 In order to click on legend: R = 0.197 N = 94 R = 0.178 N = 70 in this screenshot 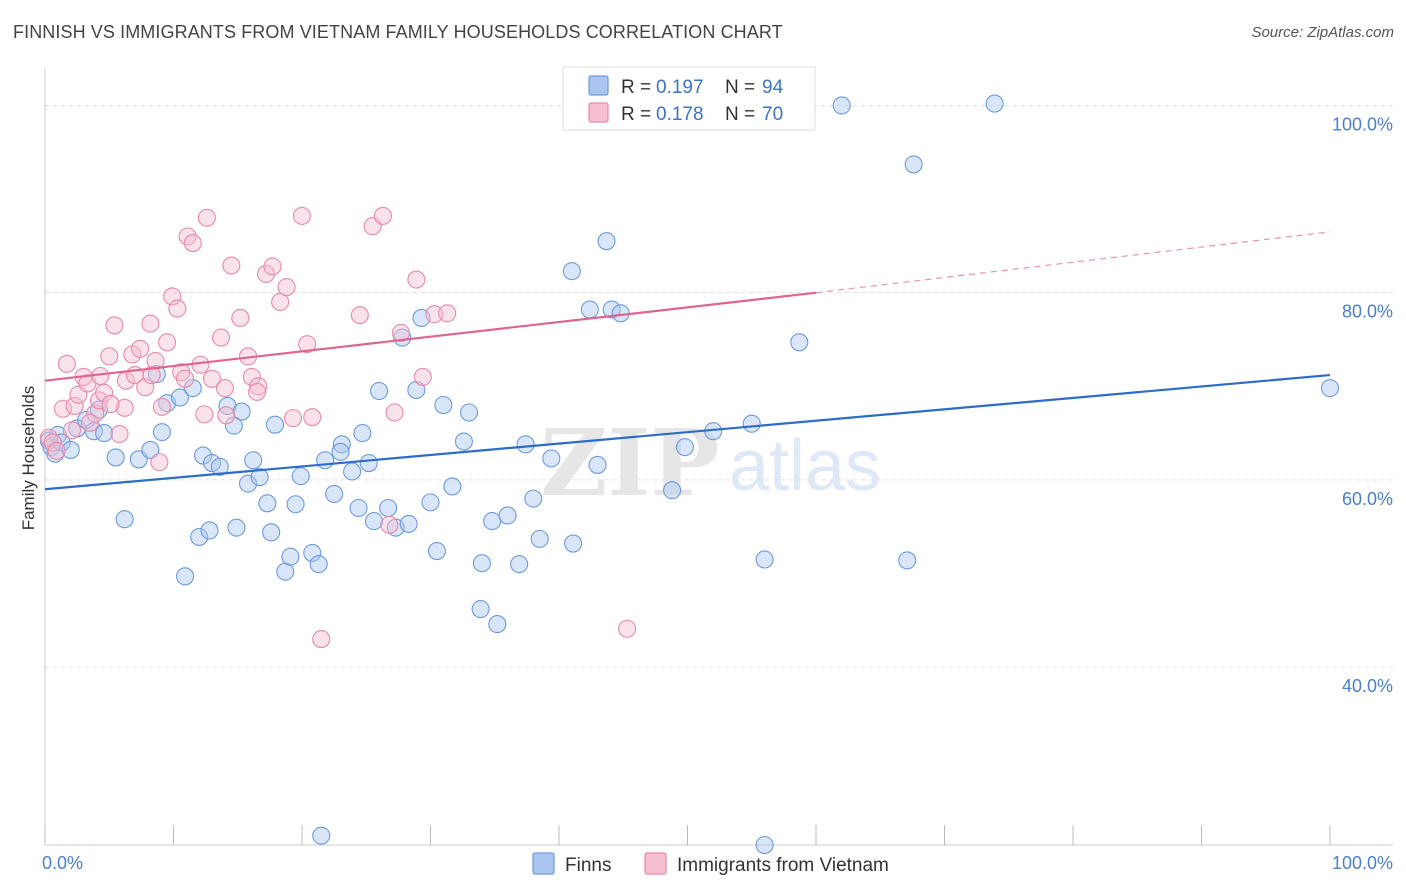, I will do `click(689, 98)`.